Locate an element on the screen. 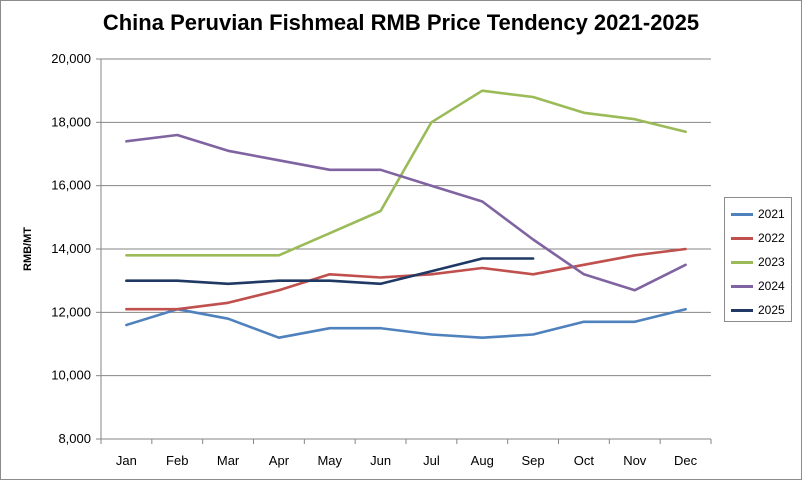 The image size is (802, 480). x-tick-label: Mar is located at coordinates (228, 460).